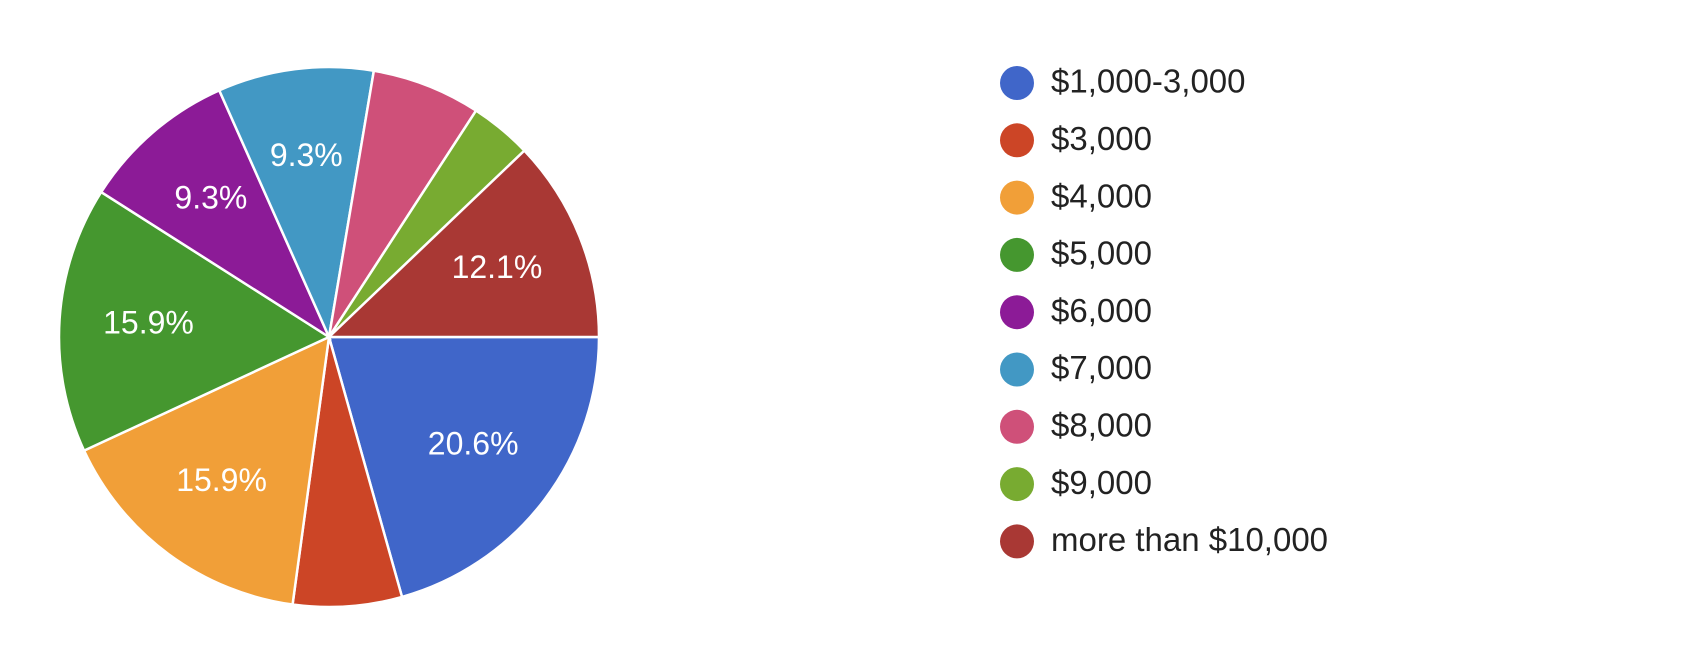  Describe the element at coordinates (497, 267) in the screenshot. I see `slice-label: 12.1%` at that location.